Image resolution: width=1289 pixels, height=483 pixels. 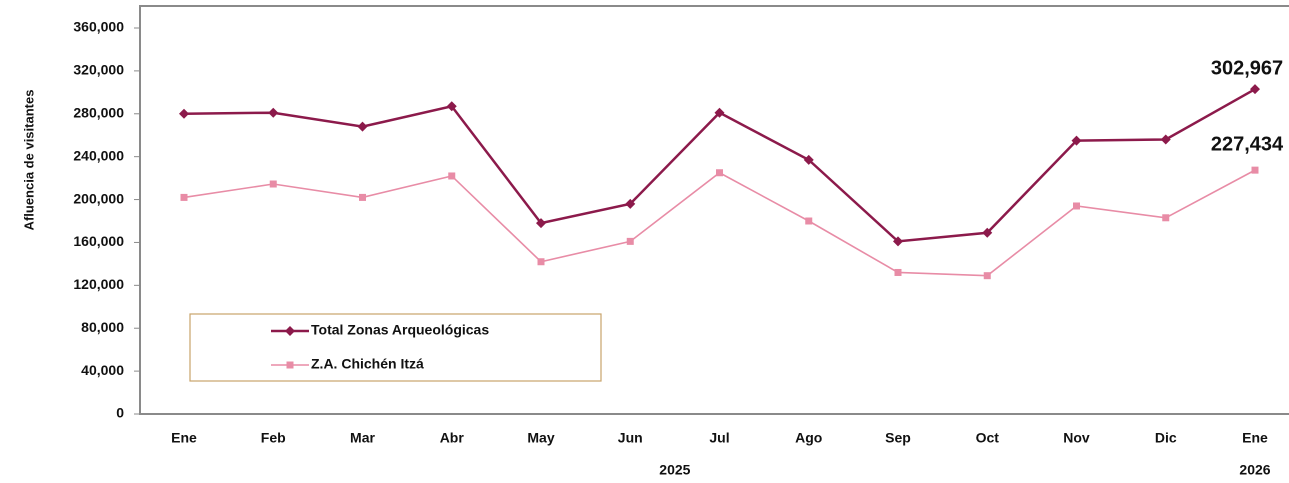 What do you see at coordinates (102, 370) in the screenshot?
I see `y-tick-label: 40,000` at bounding box center [102, 370].